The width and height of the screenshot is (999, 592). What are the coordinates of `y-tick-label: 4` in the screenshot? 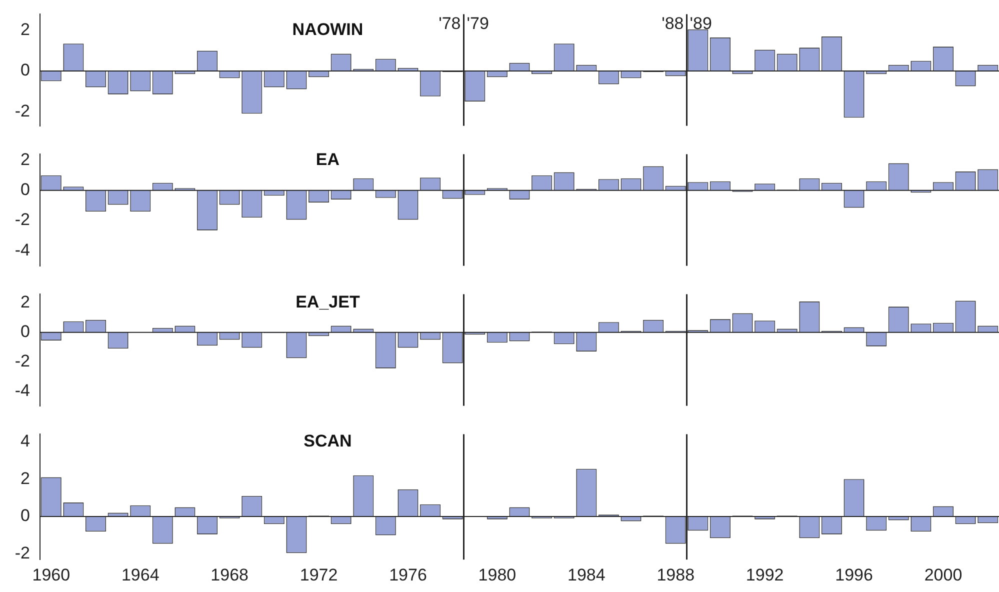 It's located at (25, 440).